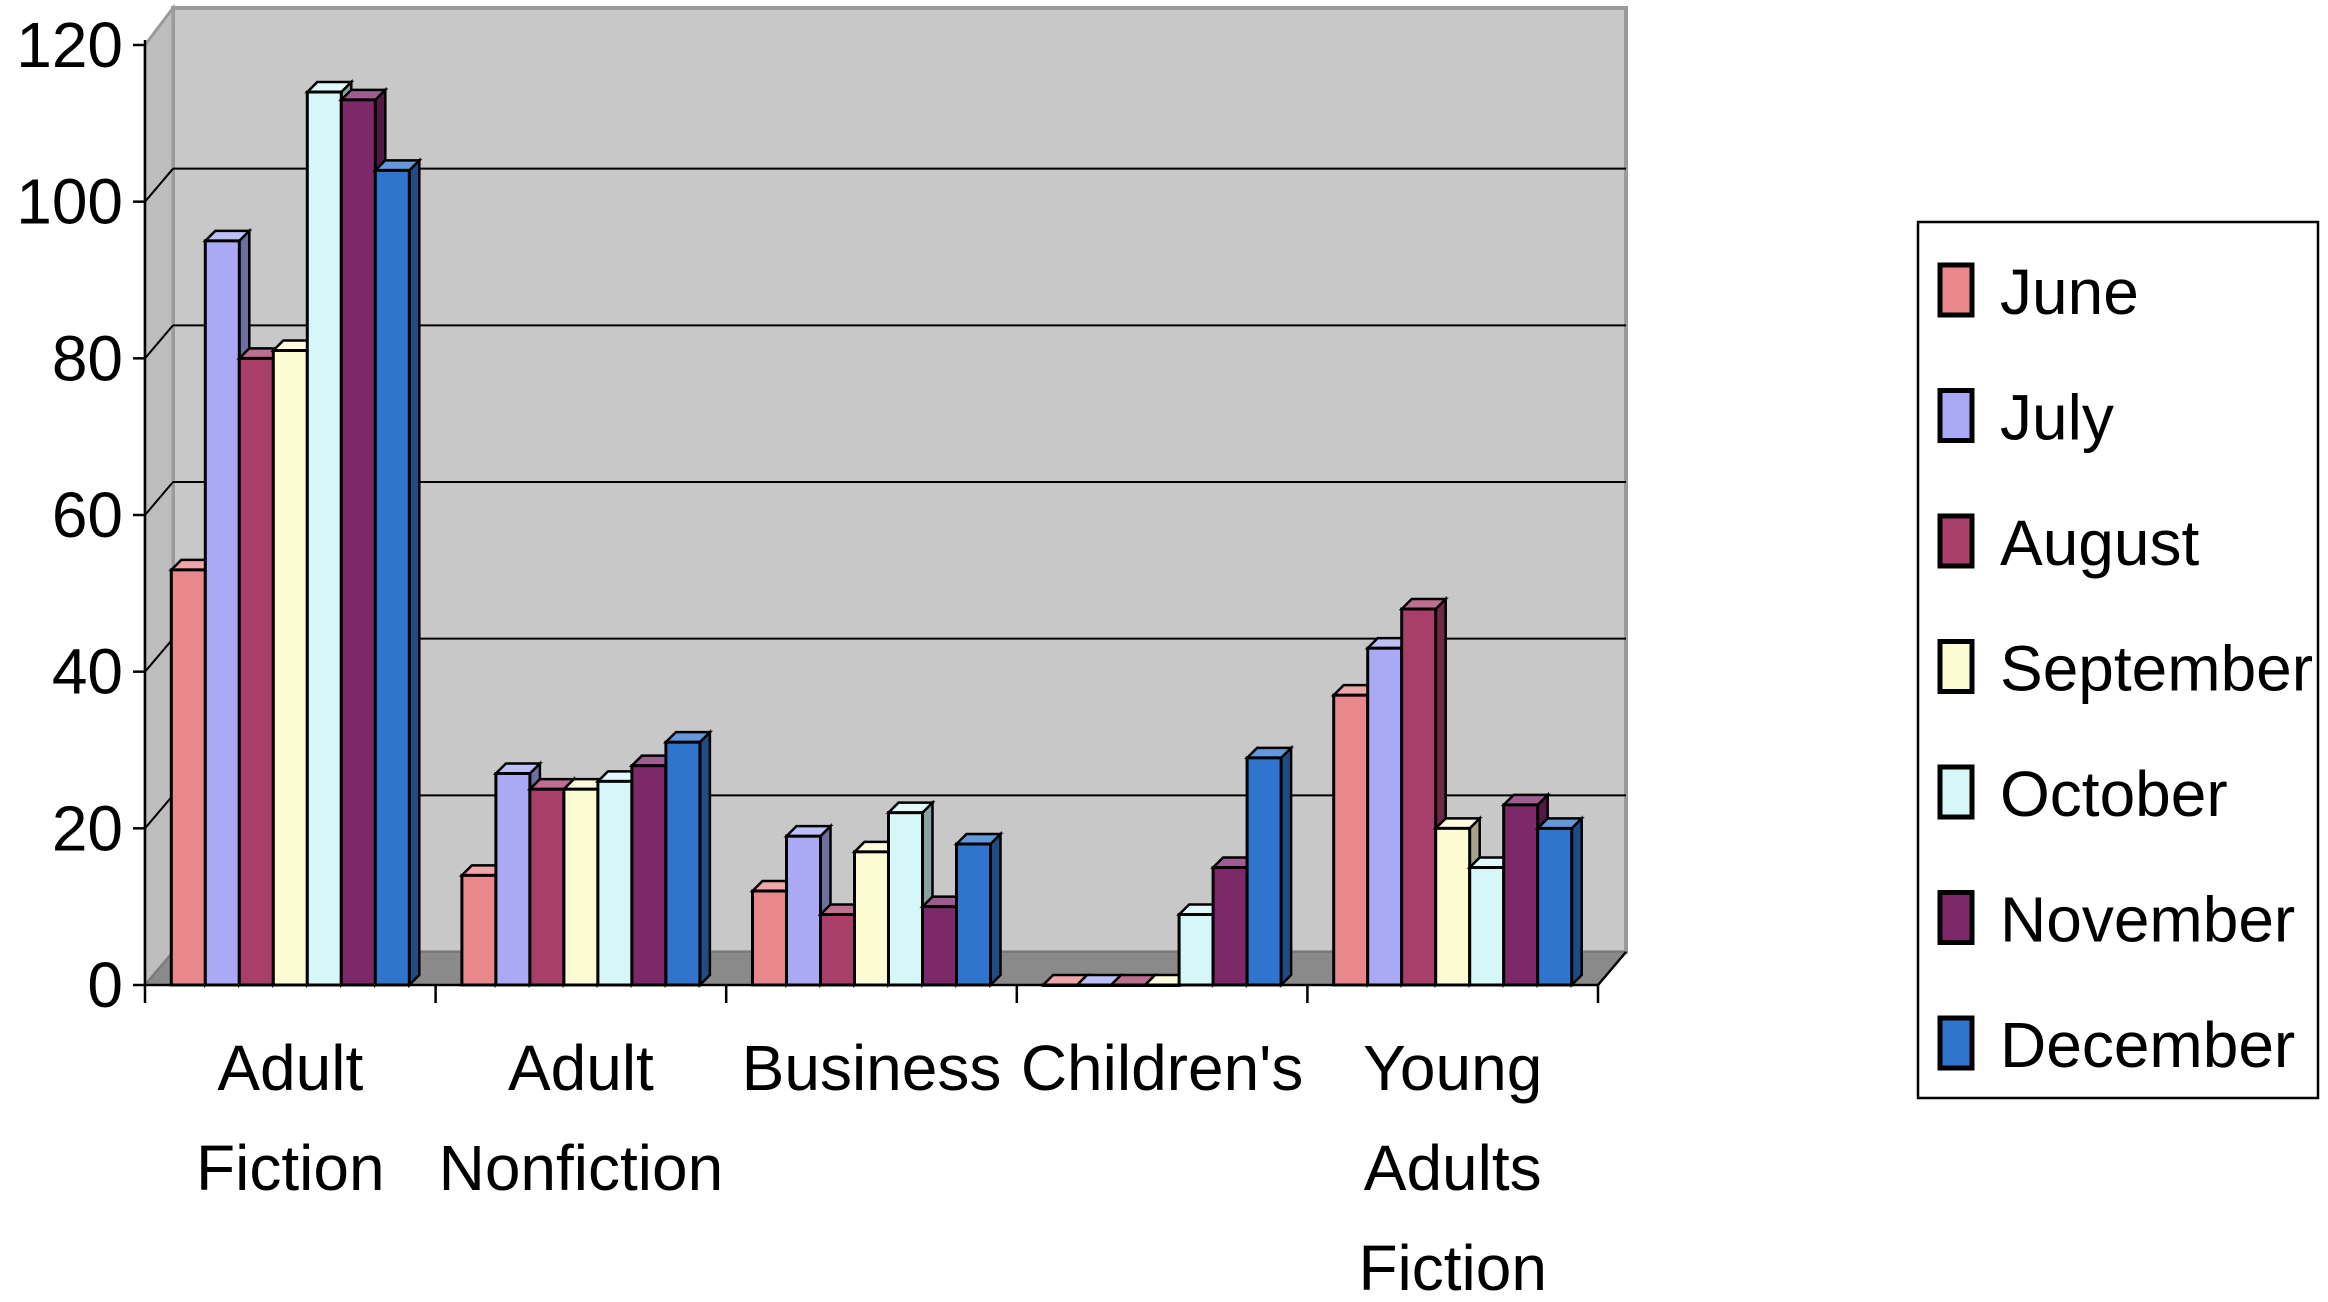  I want to click on legend-label: December, so click(2147, 1045).